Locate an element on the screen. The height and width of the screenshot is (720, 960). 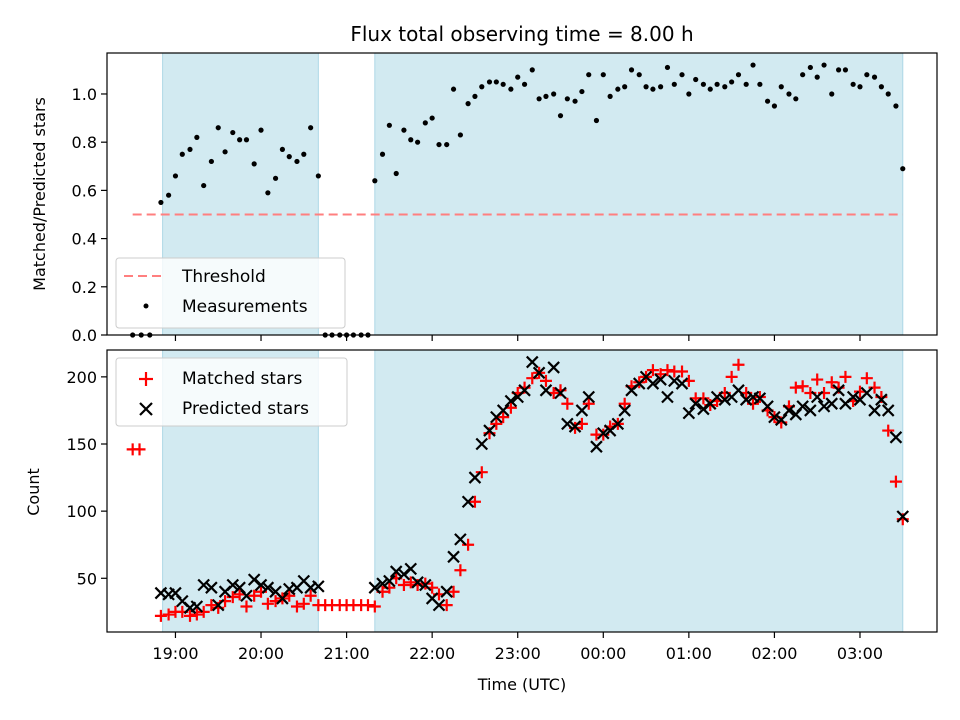
top-legend: Threshold Measurements is located at coordinates (230, 293).